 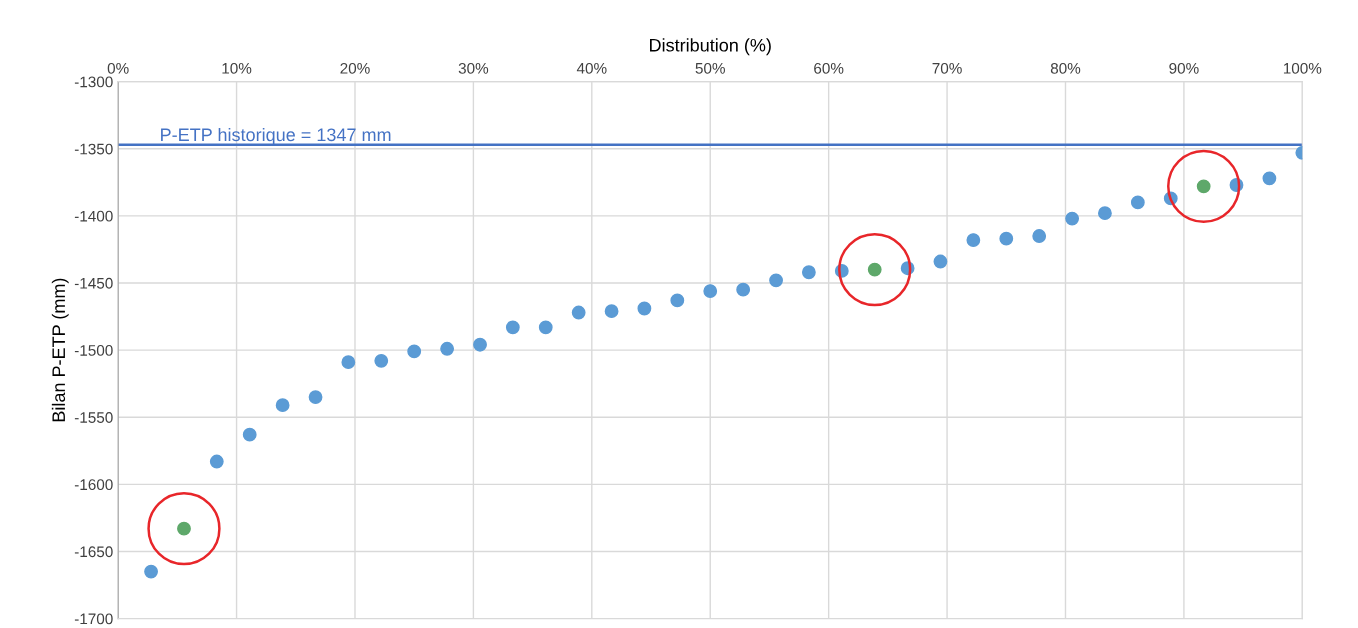 What do you see at coordinates (829, 68) in the screenshot?
I see `x-tick-label: 60%` at bounding box center [829, 68].